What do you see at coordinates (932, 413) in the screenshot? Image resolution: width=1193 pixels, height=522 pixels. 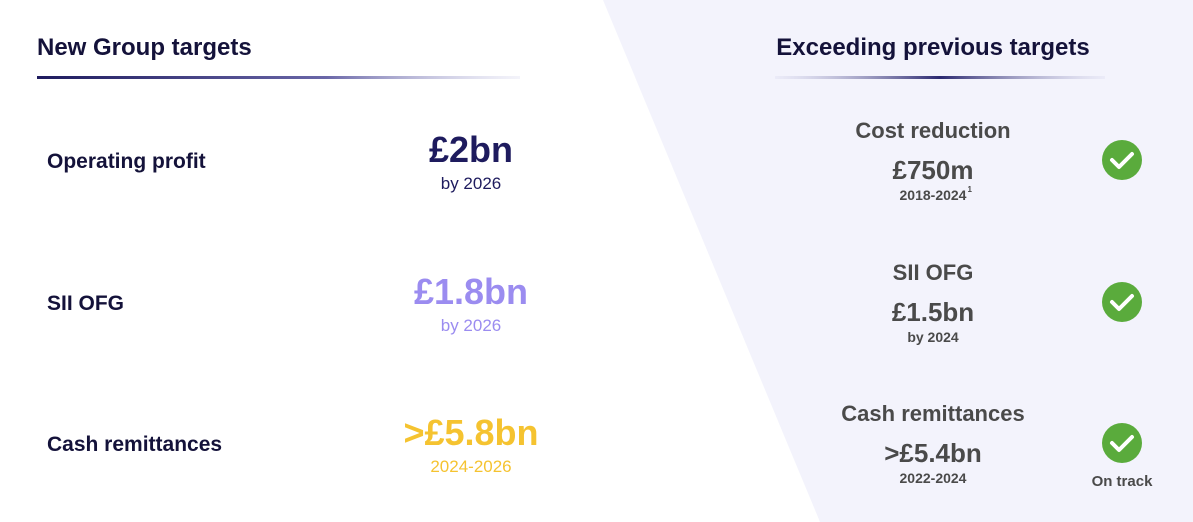 I see `item-title: Cash remittances` at bounding box center [932, 413].